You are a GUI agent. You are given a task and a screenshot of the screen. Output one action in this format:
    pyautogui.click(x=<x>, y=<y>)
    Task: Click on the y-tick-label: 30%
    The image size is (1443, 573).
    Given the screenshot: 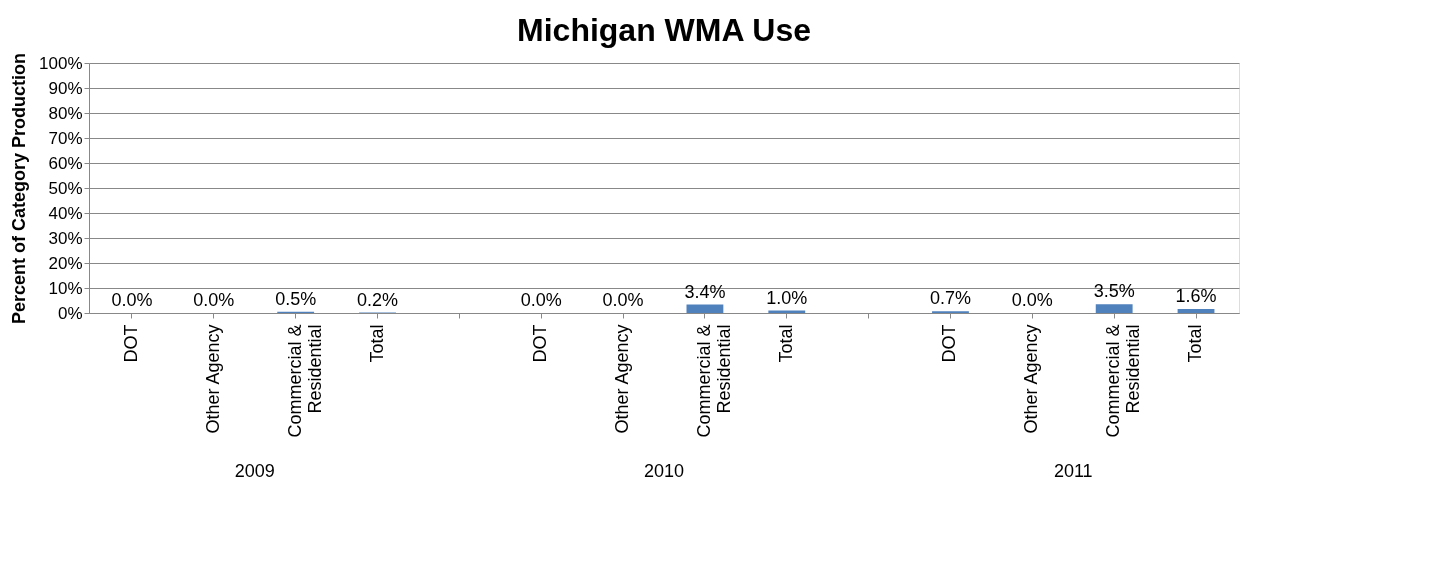 What is the action you would take?
    pyautogui.click(x=65, y=238)
    